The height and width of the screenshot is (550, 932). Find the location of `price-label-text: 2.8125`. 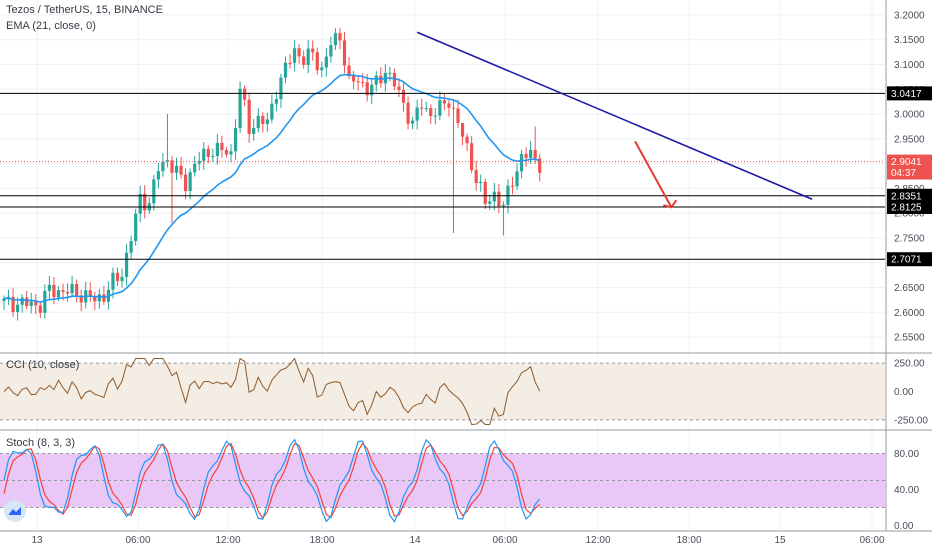

price-label-text: 2.8125 is located at coordinates (906, 207).